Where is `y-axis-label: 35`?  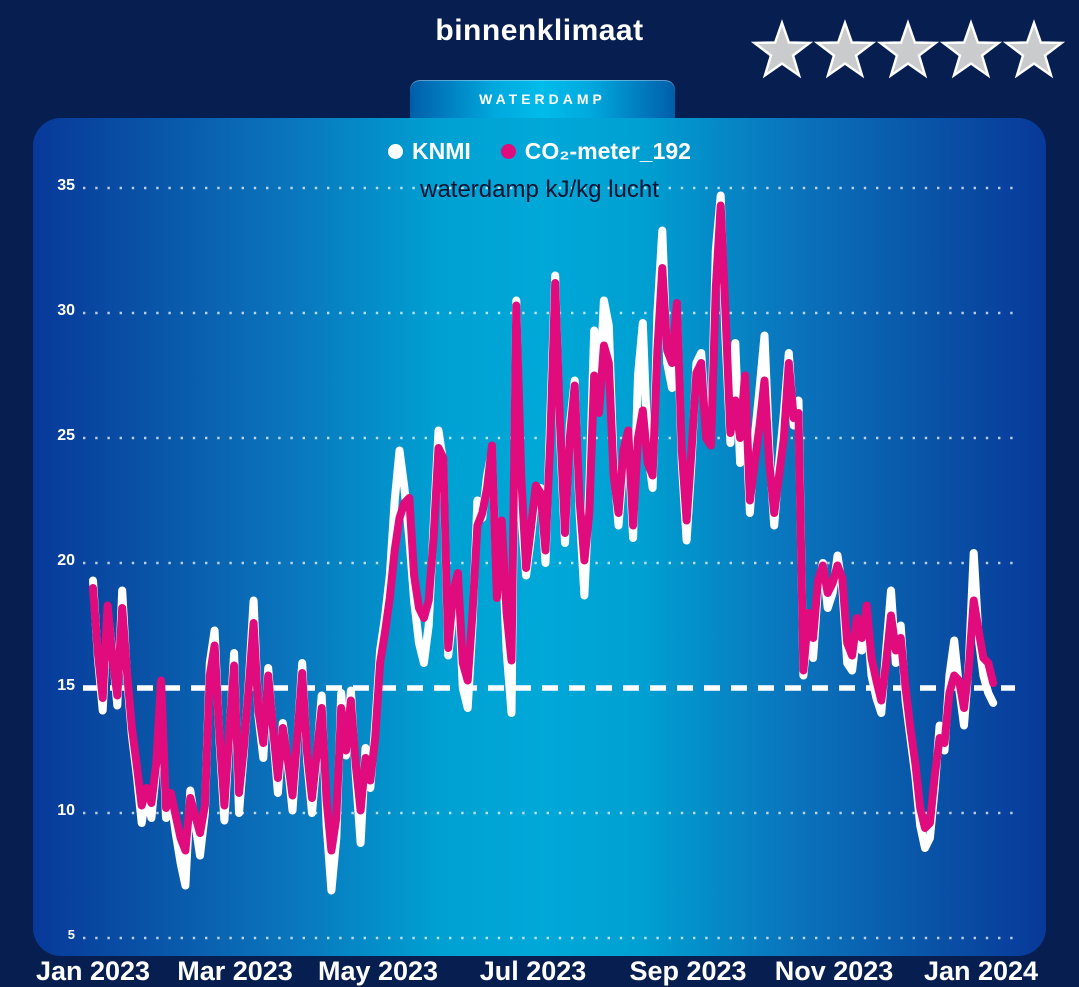 y-axis-label: 35 is located at coordinates (66, 185).